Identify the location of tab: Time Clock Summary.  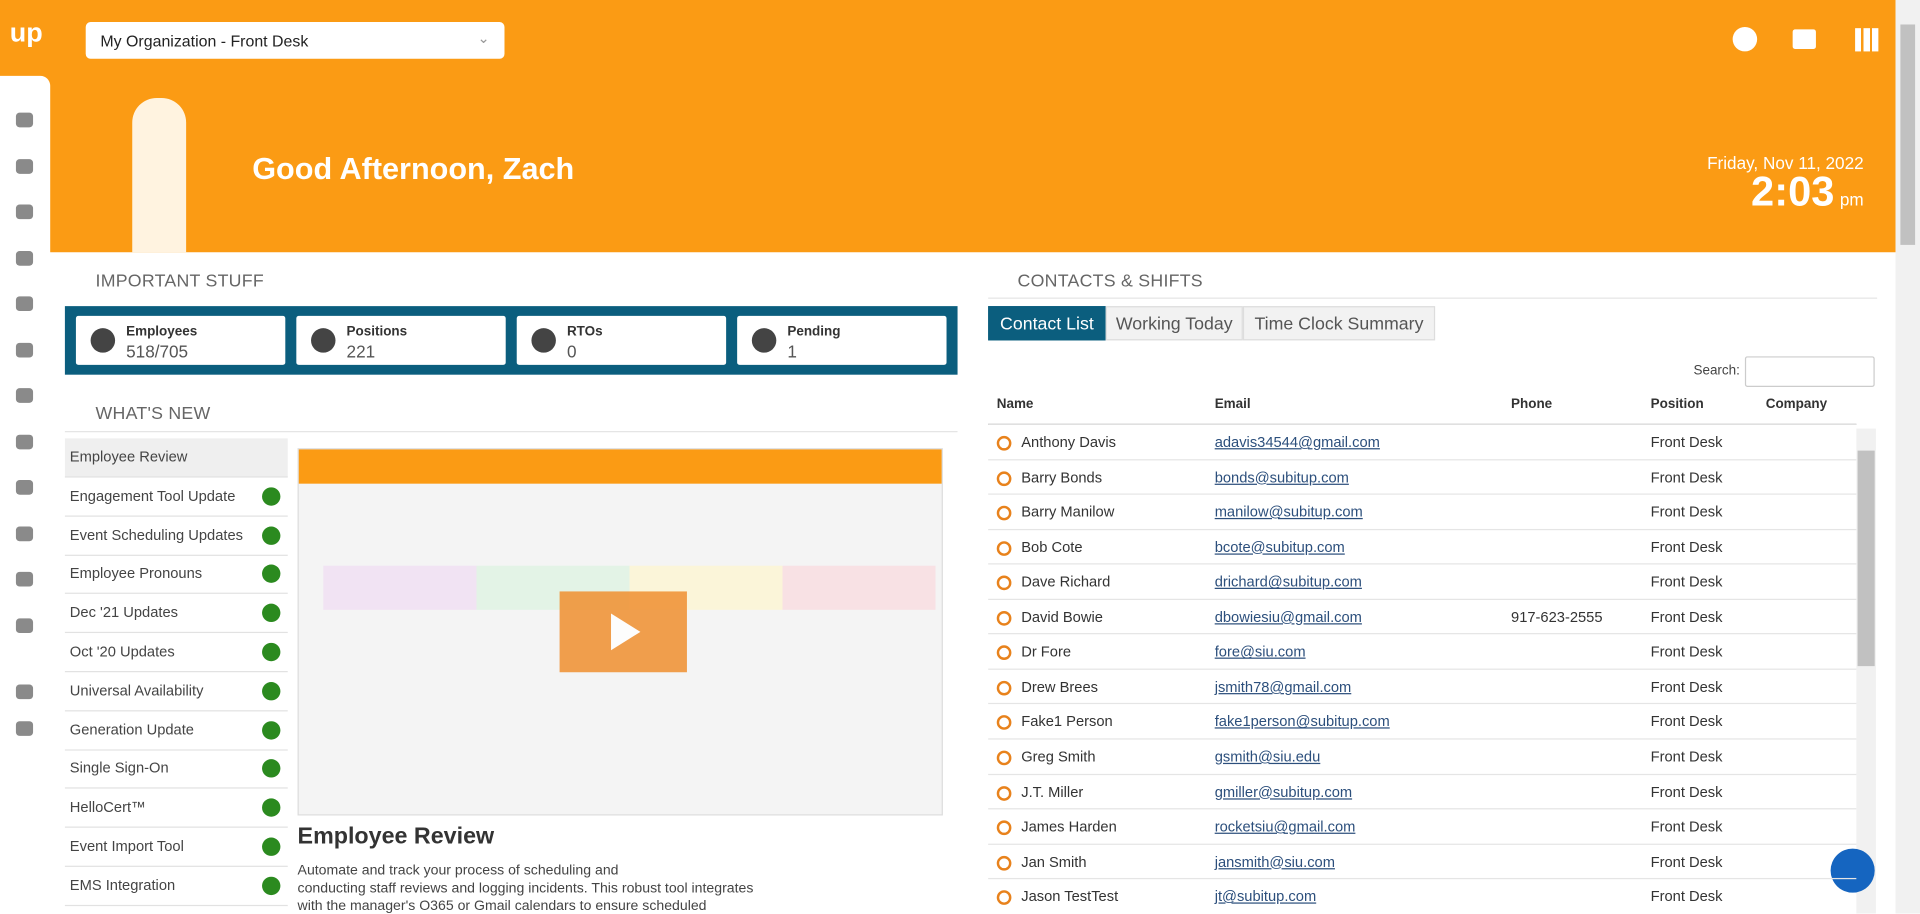
(1339, 323).